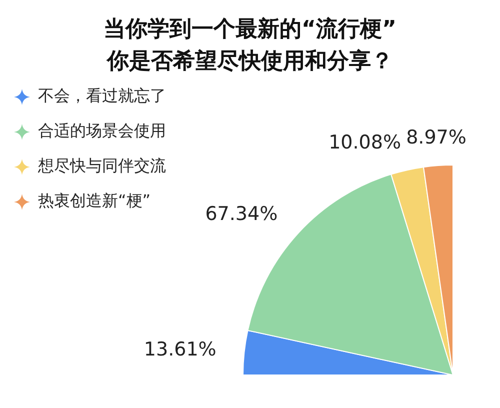 The width and height of the screenshot is (500, 408). What do you see at coordinates (102, 166) in the screenshot?
I see `legend-label: 想尽快与同伴交流` at bounding box center [102, 166].